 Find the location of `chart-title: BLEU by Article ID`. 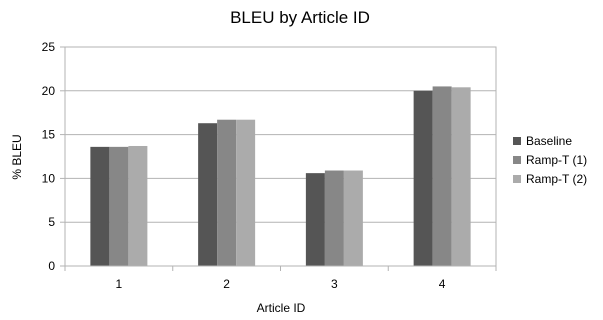

chart-title: BLEU by Article ID is located at coordinates (300, 17).